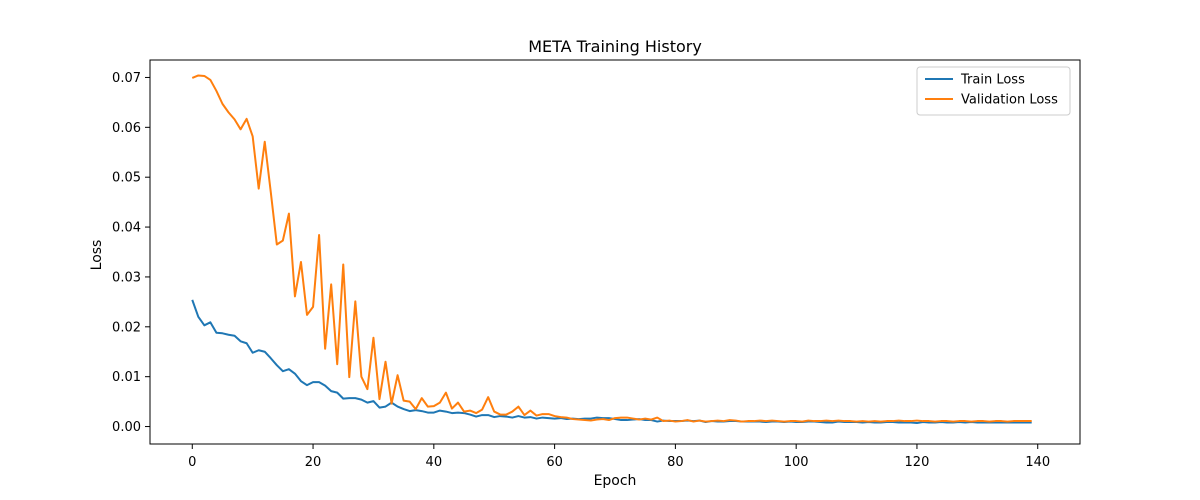 Image resolution: width=1200 pixels, height=500 pixels. Describe the element at coordinates (434, 462) in the screenshot. I see `x-tick-label: 40` at that location.